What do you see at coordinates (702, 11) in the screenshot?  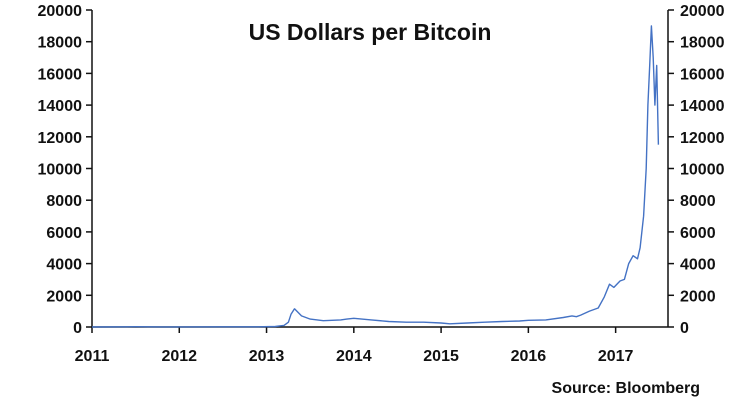 I see `y-tick-label-right: 20000` at bounding box center [702, 11].